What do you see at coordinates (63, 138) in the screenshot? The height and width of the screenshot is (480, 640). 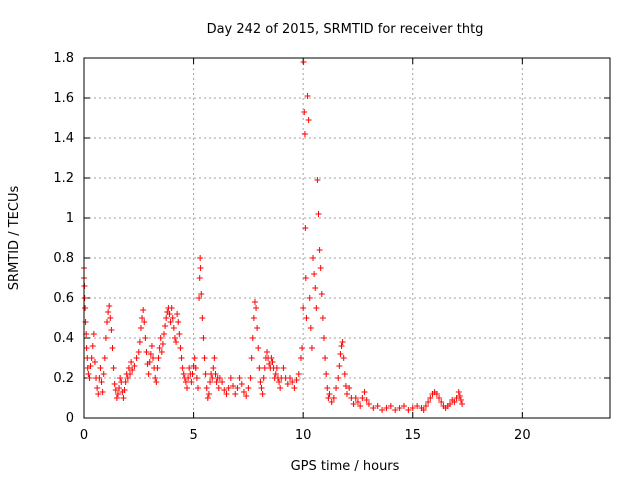 I see `y-tick-label: 1.4` at bounding box center [63, 138].